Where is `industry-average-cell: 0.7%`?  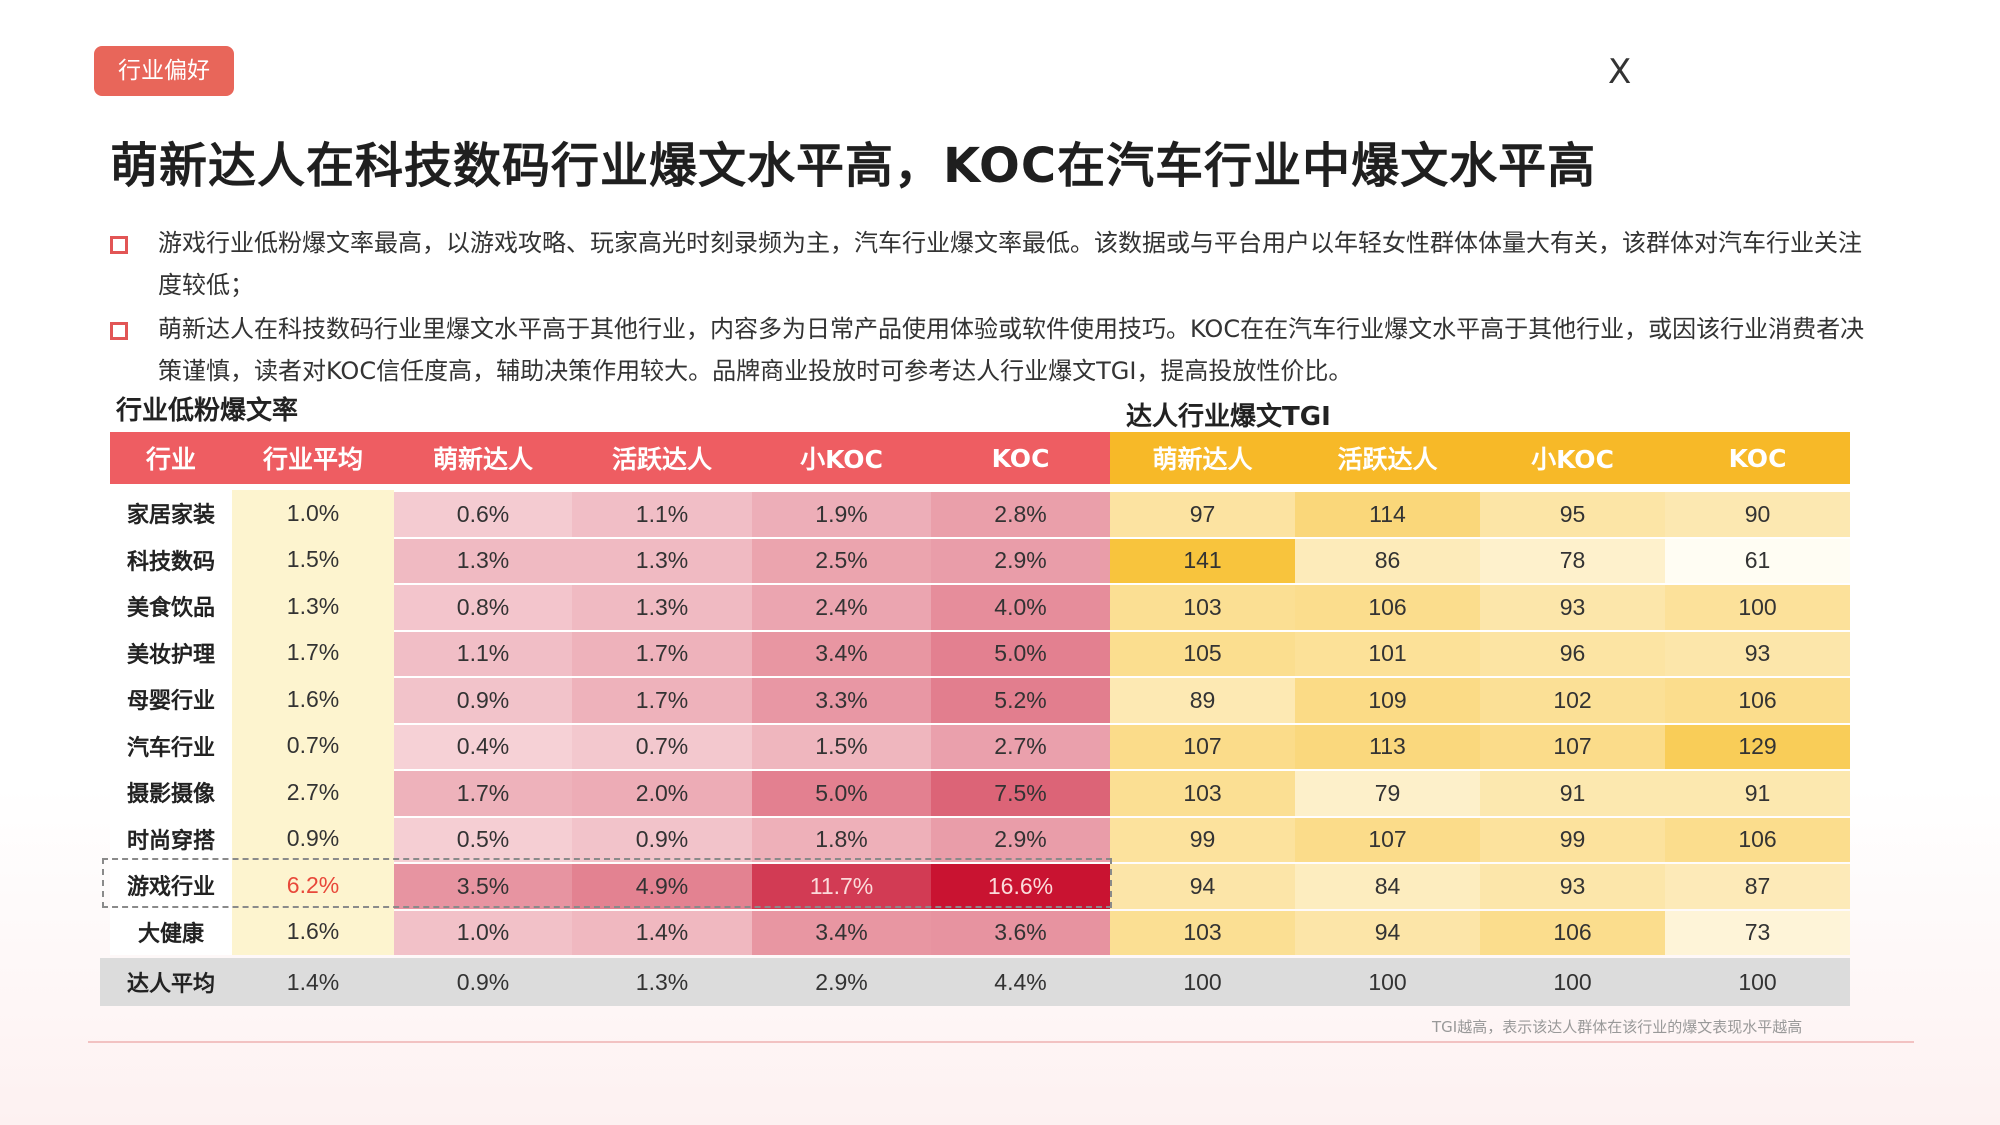 industry-average-cell: 0.7% is located at coordinates (313, 745).